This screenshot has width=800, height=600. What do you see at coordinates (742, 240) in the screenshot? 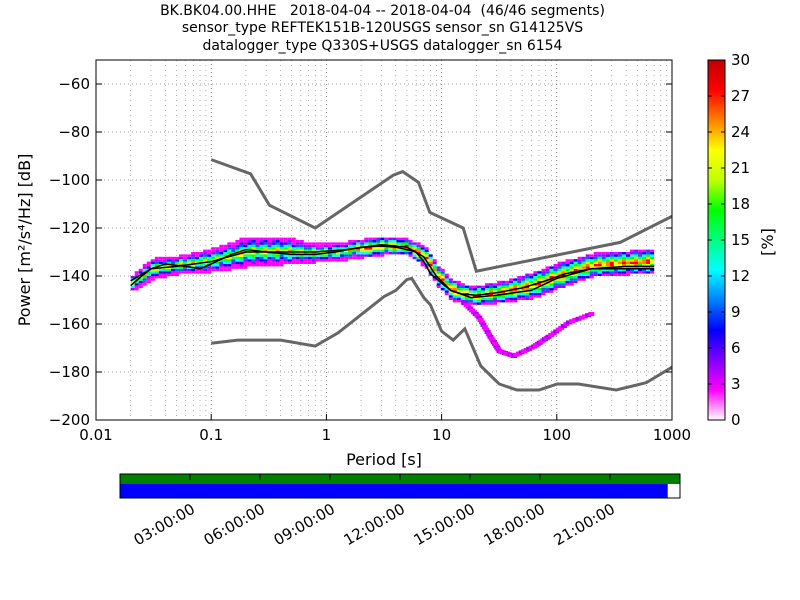
I see `colorbar: 0 3 6 9 12 15 18 21 24 27 30 [%]` at bounding box center [742, 240].